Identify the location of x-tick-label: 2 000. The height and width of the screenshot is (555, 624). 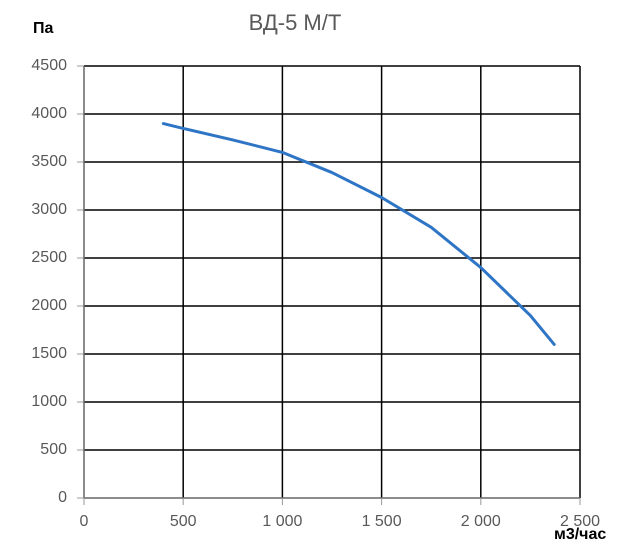
(481, 521).